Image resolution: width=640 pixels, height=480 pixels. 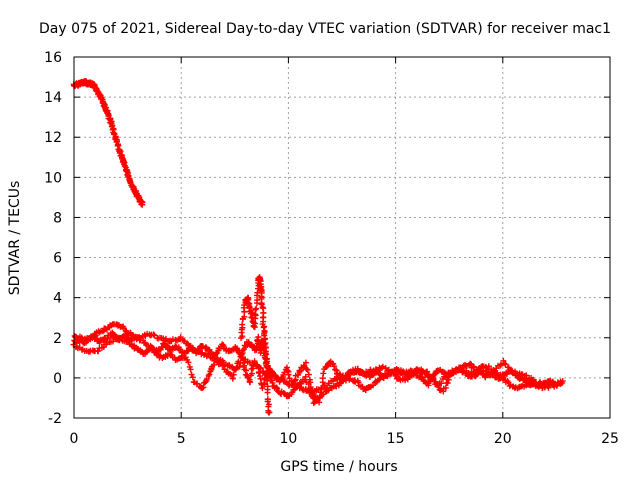 What do you see at coordinates (288, 439) in the screenshot?
I see `x-tick-label: 10` at bounding box center [288, 439].